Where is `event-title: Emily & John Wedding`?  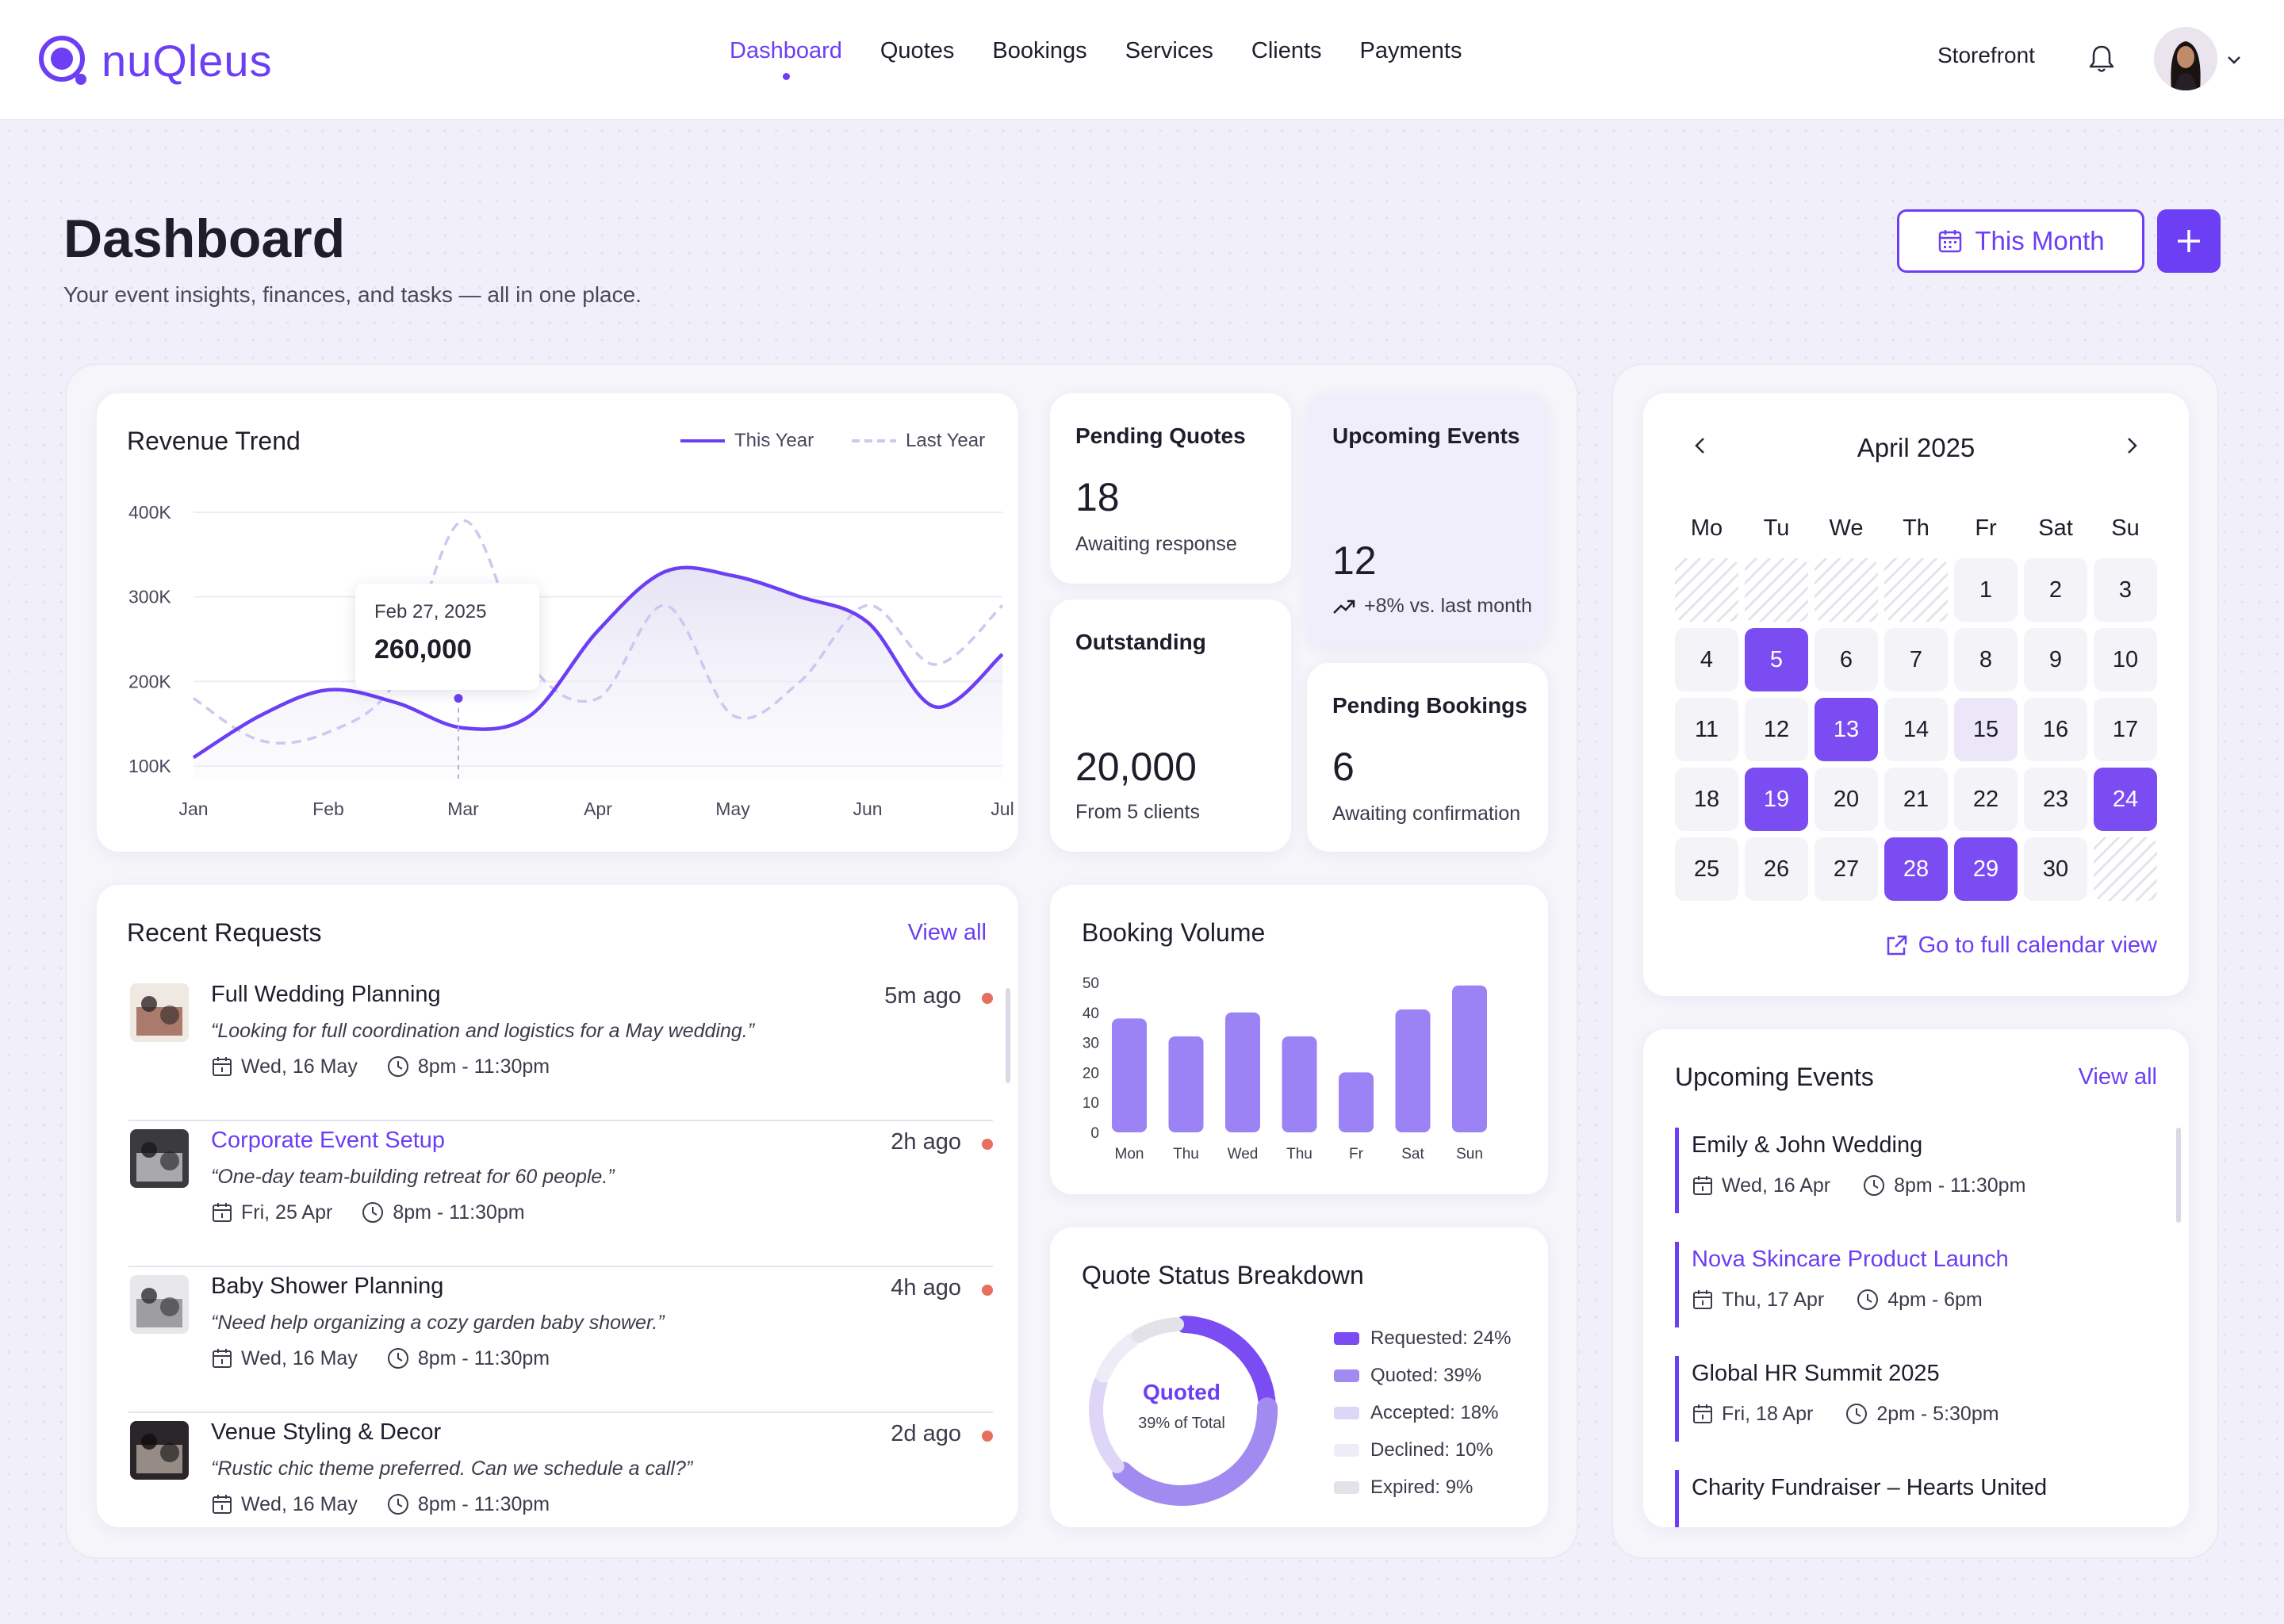 event-title: Emily & John Wedding is located at coordinates (1807, 1145).